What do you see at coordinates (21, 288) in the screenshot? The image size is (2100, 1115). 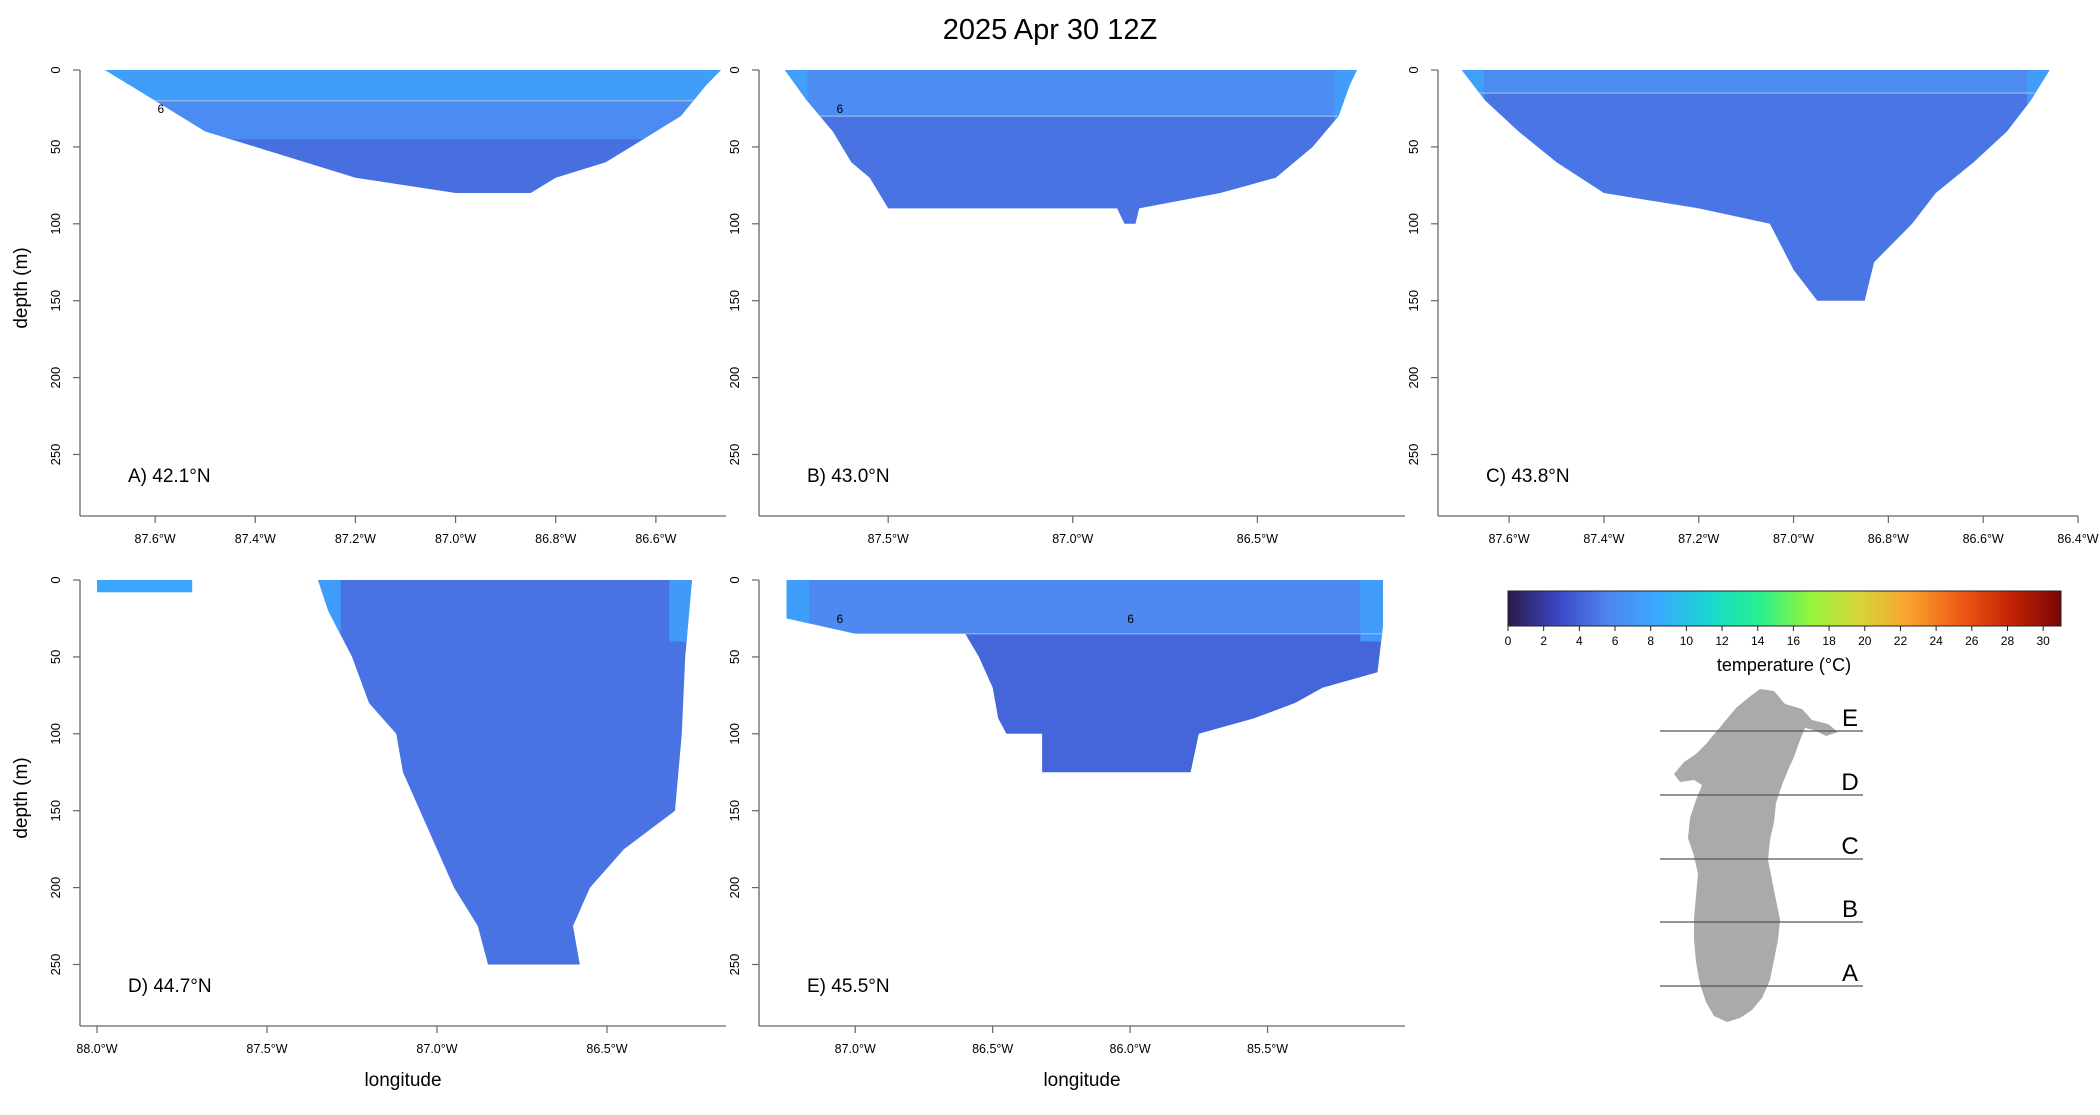 I see `ylabel-top: depth (m)` at bounding box center [21, 288].